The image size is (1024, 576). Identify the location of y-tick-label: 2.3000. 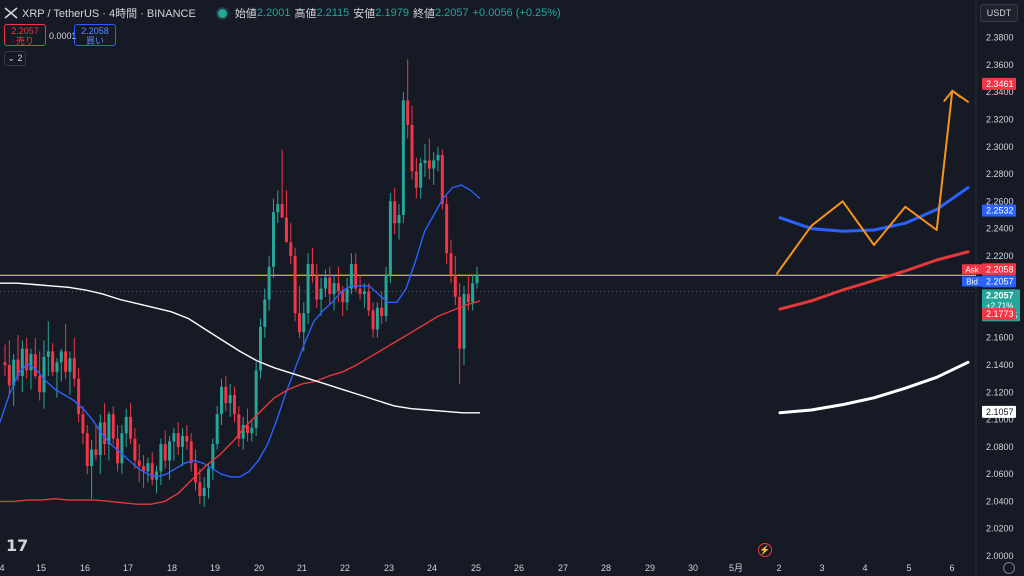
(1000, 147).